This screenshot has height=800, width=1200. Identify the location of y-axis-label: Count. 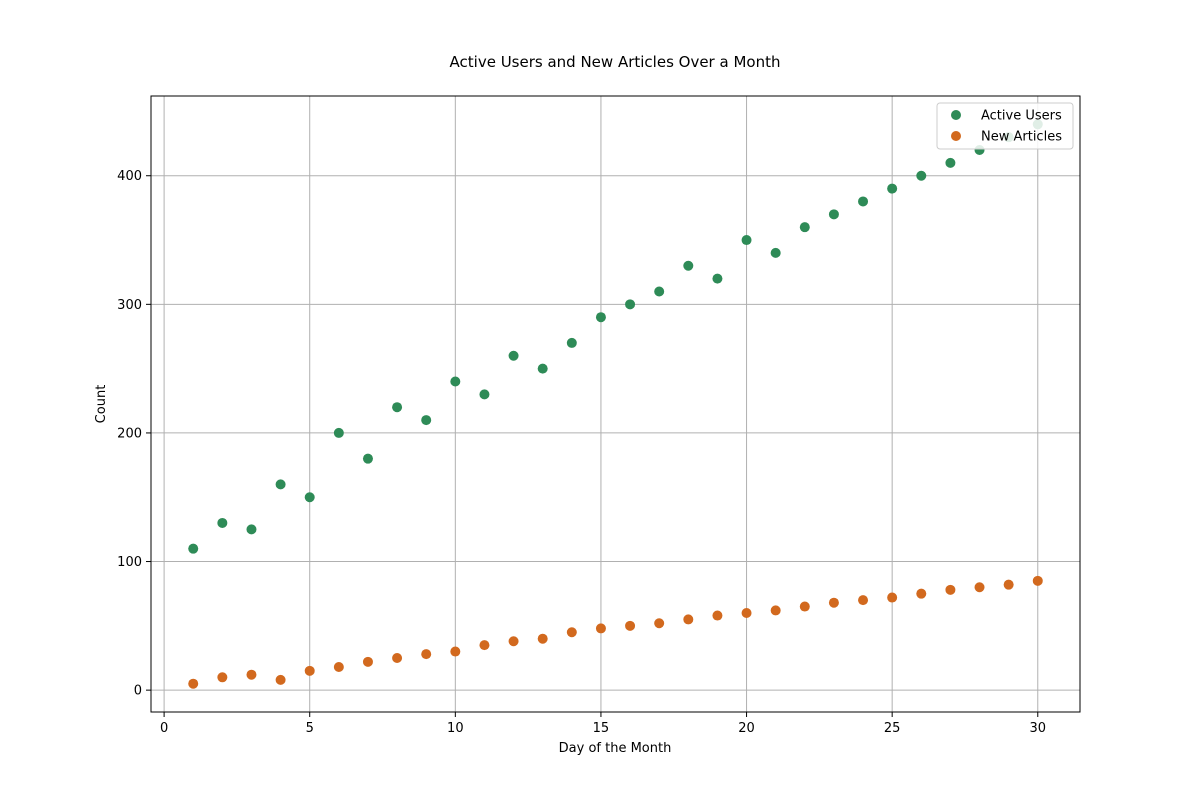
(101, 404).